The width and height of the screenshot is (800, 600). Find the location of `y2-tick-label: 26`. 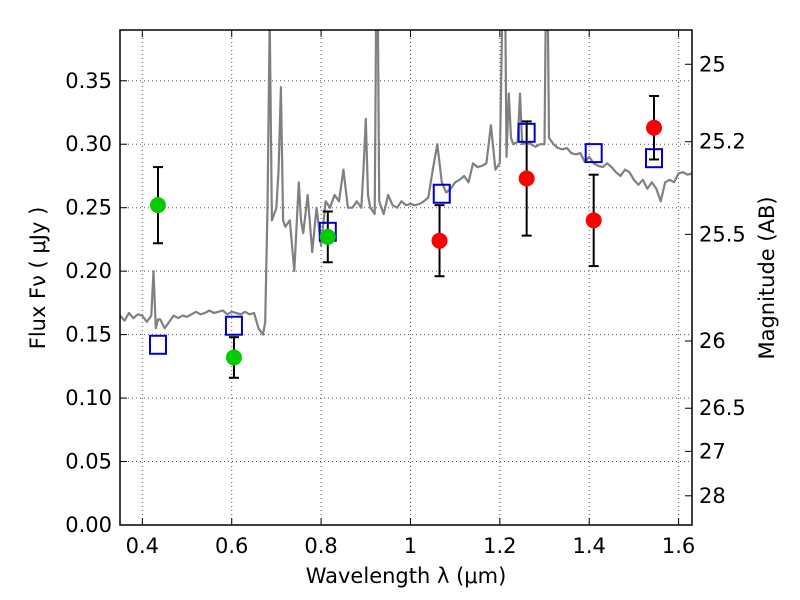

y2-tick-label: 26 is located at coordinates (712, 341).